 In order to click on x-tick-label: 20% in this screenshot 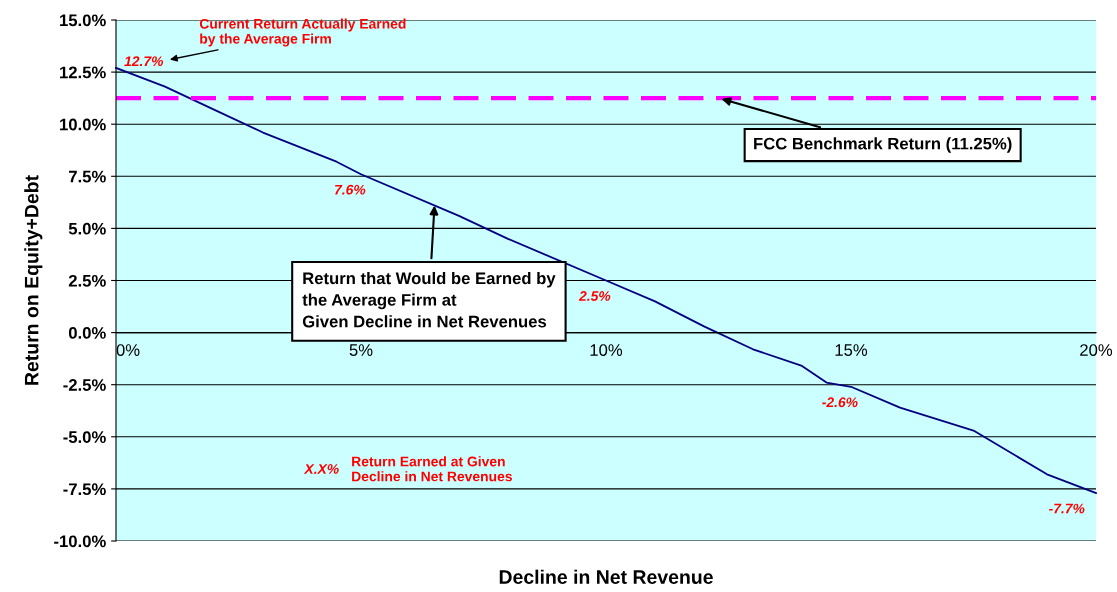, I will do `click(1096, 350)`.